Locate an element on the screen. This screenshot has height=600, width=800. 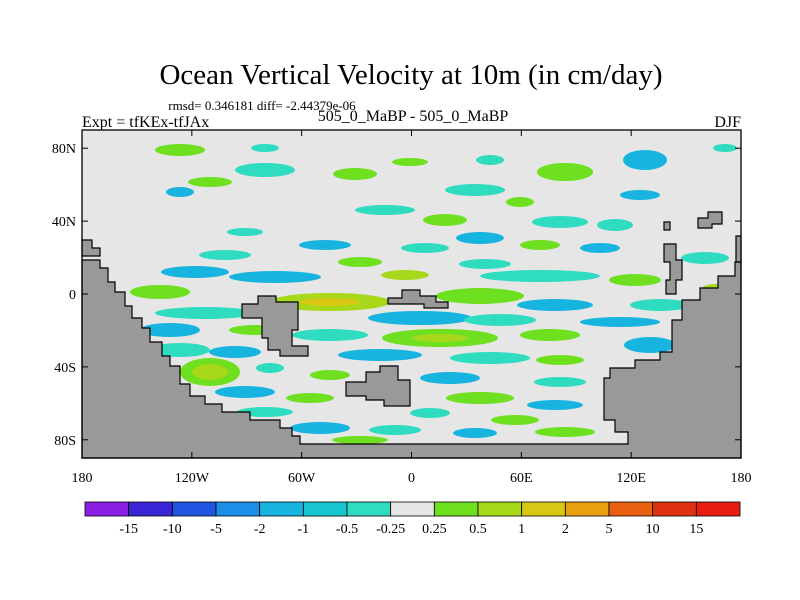
x-tick-label: 60E is located at coordinates (521, 478).